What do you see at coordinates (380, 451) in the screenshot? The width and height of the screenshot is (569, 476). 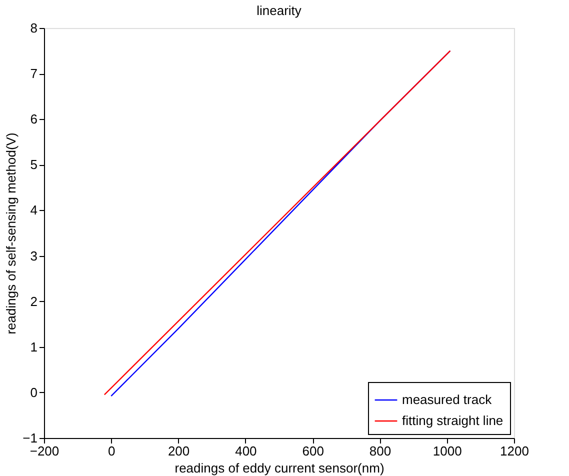 I see `x-tick-label: 800` at bounding box center [380, 451].